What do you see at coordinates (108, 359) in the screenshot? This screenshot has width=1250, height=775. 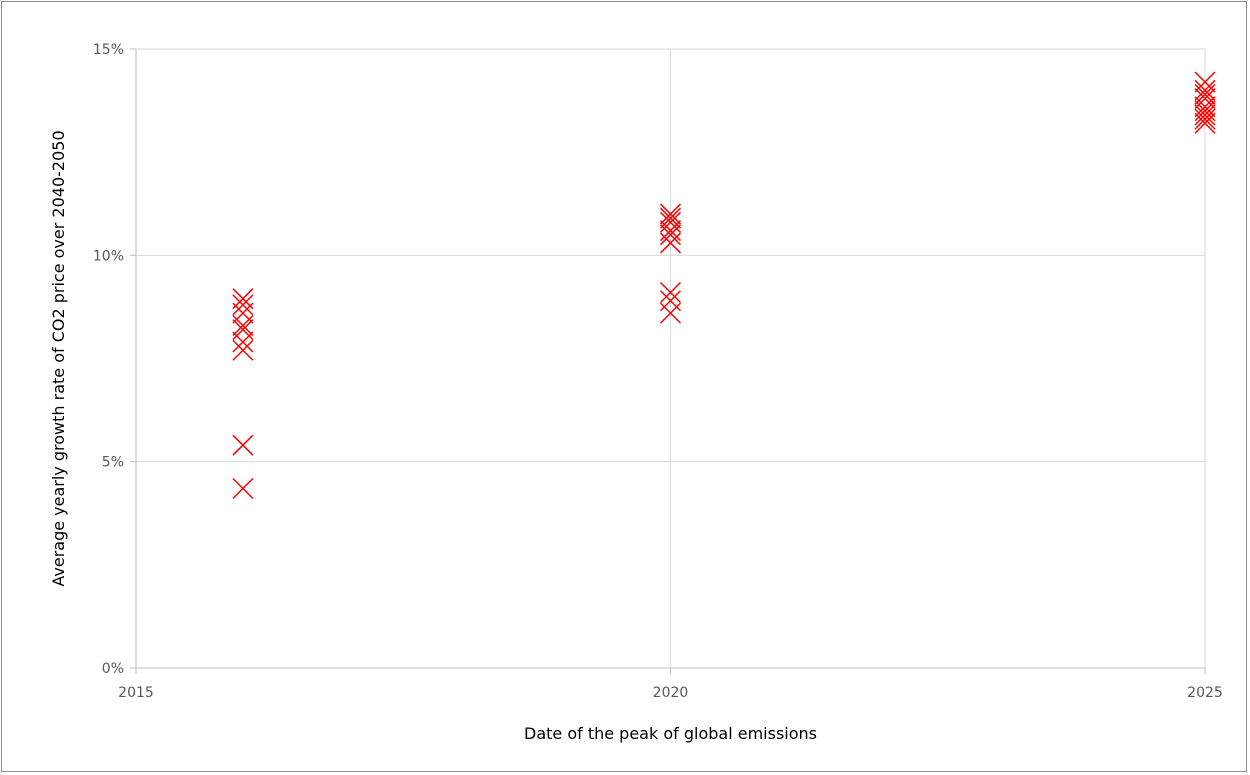 I see `y-tick-labels: 0% 5% 10% 15%` at bounding box center [108, 359].